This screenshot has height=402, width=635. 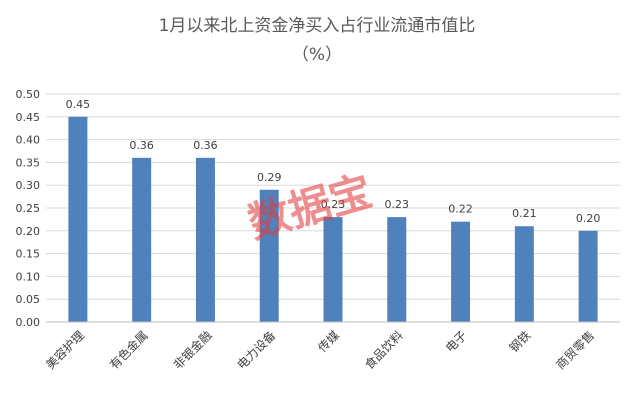 What do you see at coordinates (28, 185) in the screenshot?
I see `y-tick-label: 0.30` at bounding box center [28, 185].